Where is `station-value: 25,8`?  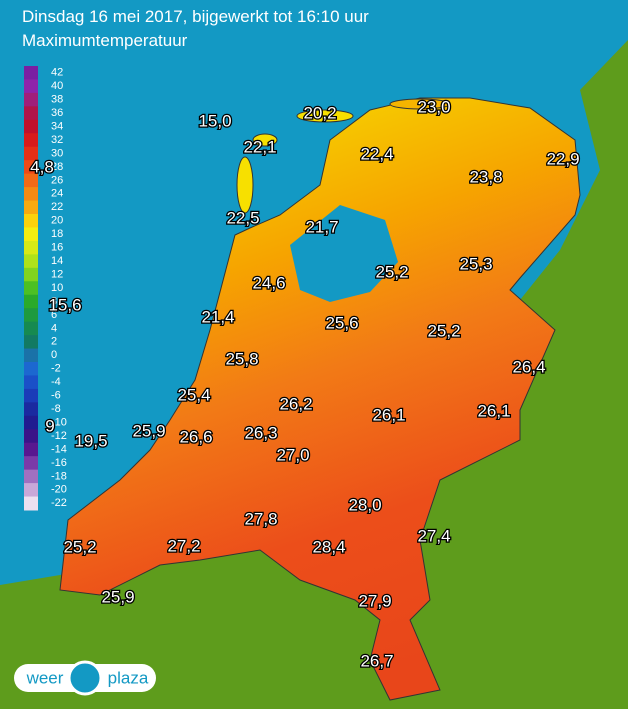 station-value: 25,8 is located at coordinates (241, 358).